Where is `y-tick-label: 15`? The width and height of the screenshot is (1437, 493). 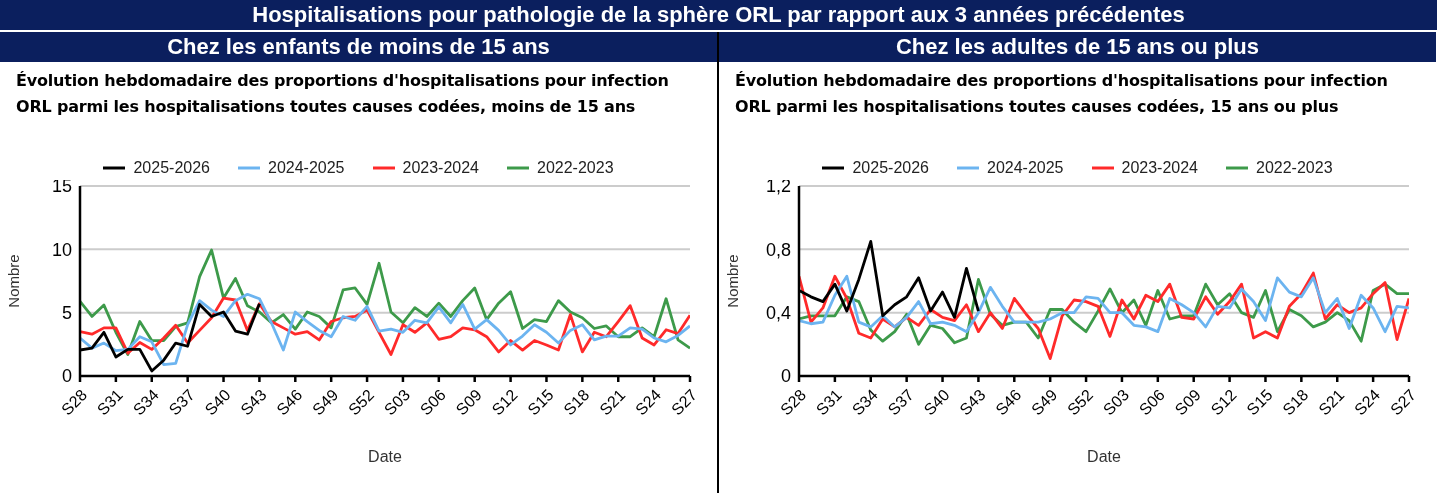 y-tick-label: 15 is located at coordinates (61, 186).